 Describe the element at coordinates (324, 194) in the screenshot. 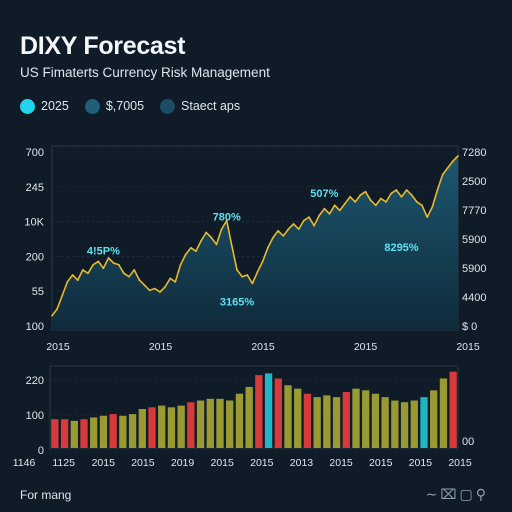

I see `data-label: 507%` at that location.